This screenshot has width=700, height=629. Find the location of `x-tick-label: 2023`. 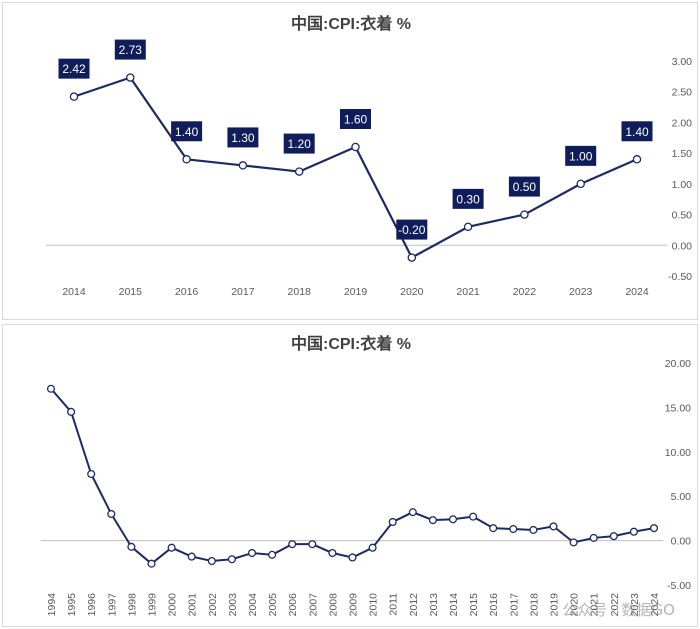

x-tick-label: 2023 is located at coordinates (635, 605).